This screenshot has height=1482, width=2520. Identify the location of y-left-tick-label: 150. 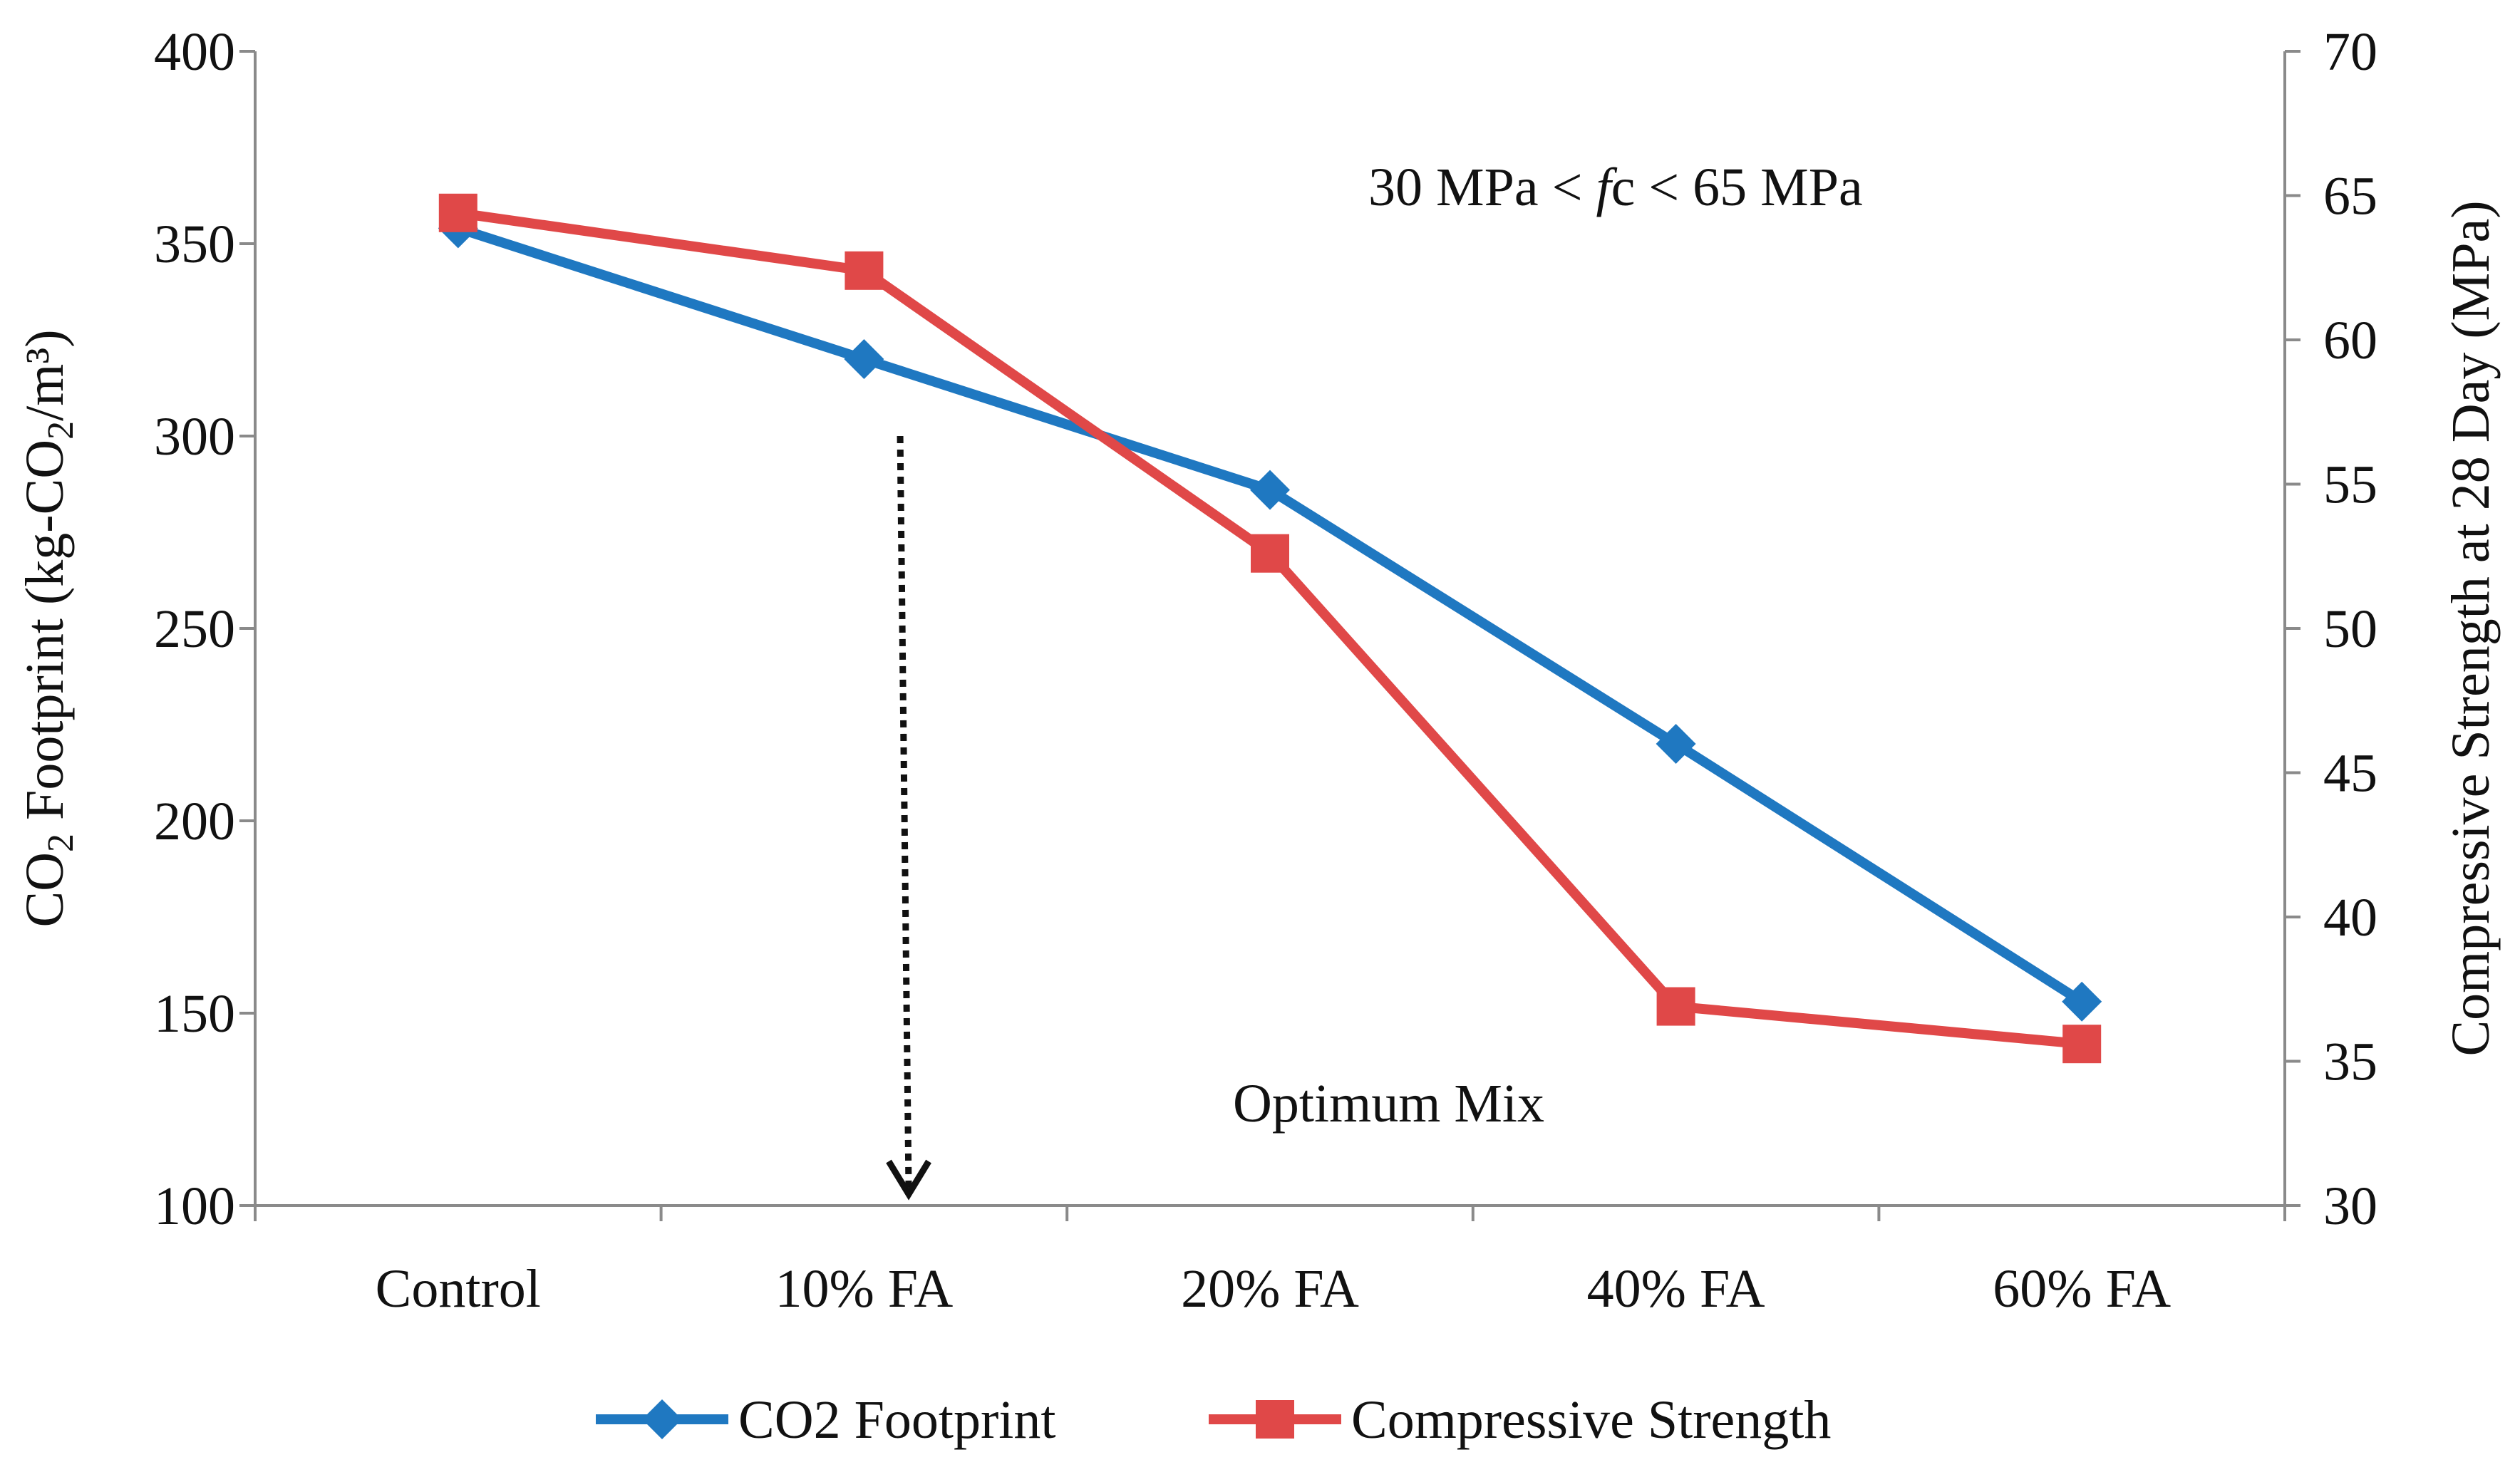
(194, 1014).